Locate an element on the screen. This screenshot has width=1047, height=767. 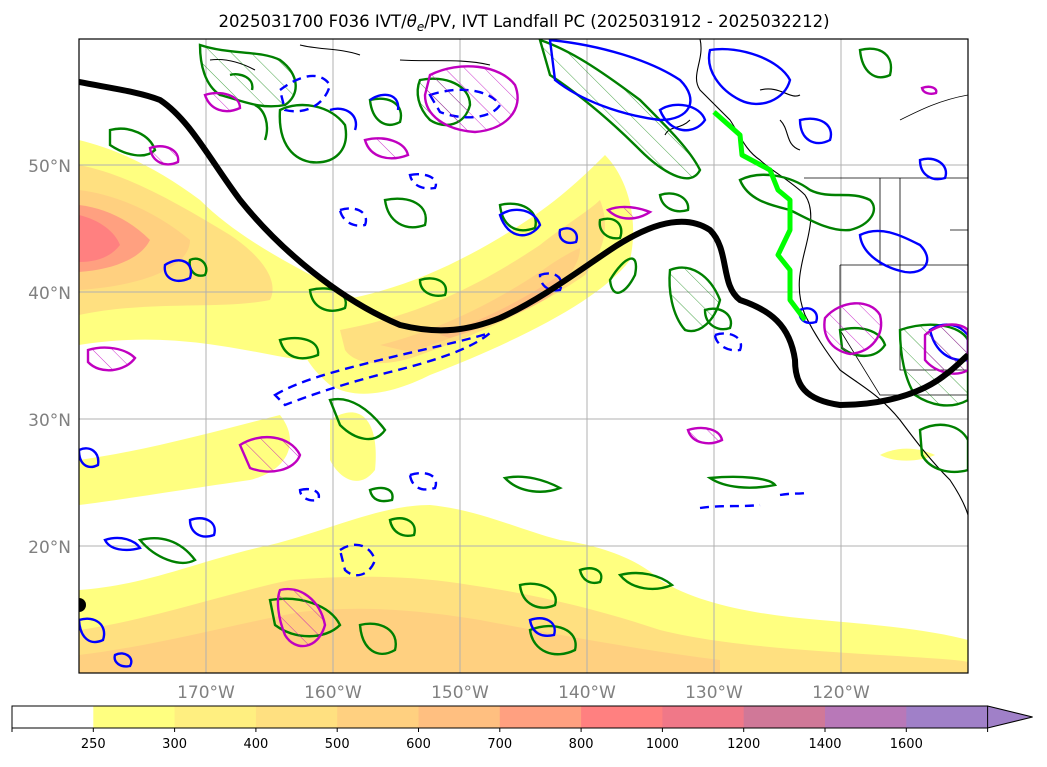
colorbar-tick-label: 500 is located at coordinates (337, 744).